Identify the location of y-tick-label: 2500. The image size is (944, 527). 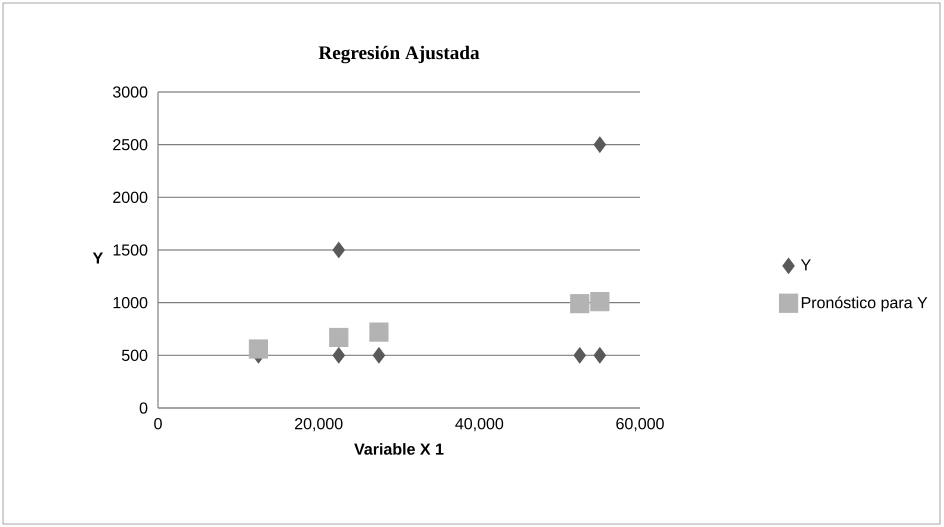
(130, 144).